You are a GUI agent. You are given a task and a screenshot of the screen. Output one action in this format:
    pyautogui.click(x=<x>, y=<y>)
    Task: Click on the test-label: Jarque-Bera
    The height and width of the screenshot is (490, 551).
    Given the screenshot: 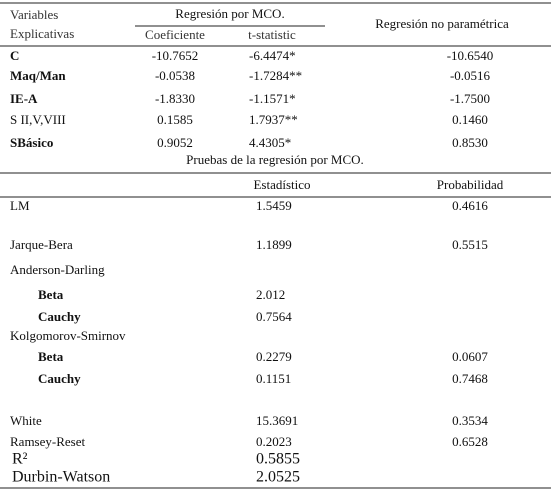 What is the action you would take?
    pyautogui.click(x=41, y=244)
    